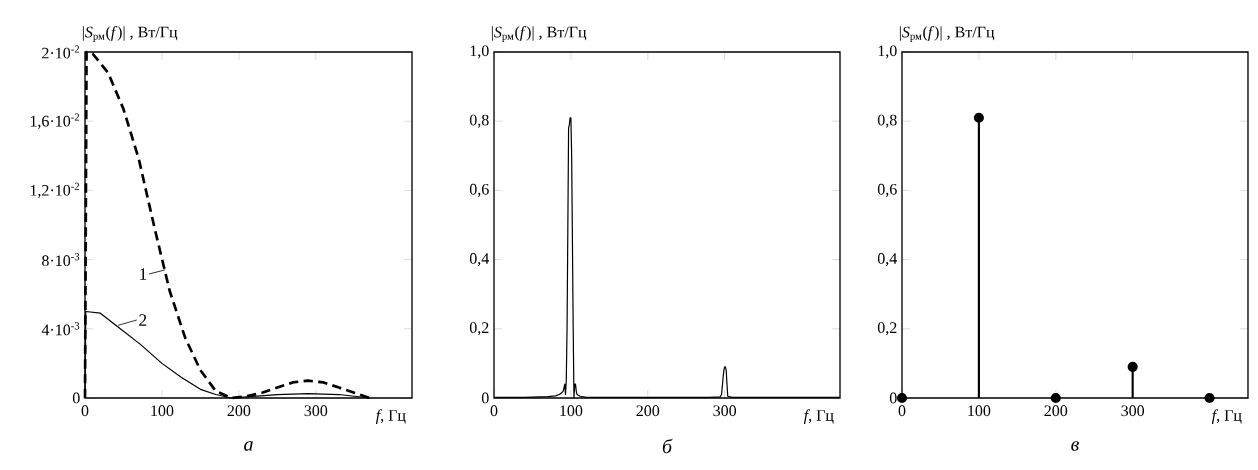 Image resolution: width=1258 pixels, height=470 pixels. What do you see at coordinates (60, 329) in the screenshot?
I see `y-tick-label: 4·10$^{-3}$` at bounding box center [60, 329].